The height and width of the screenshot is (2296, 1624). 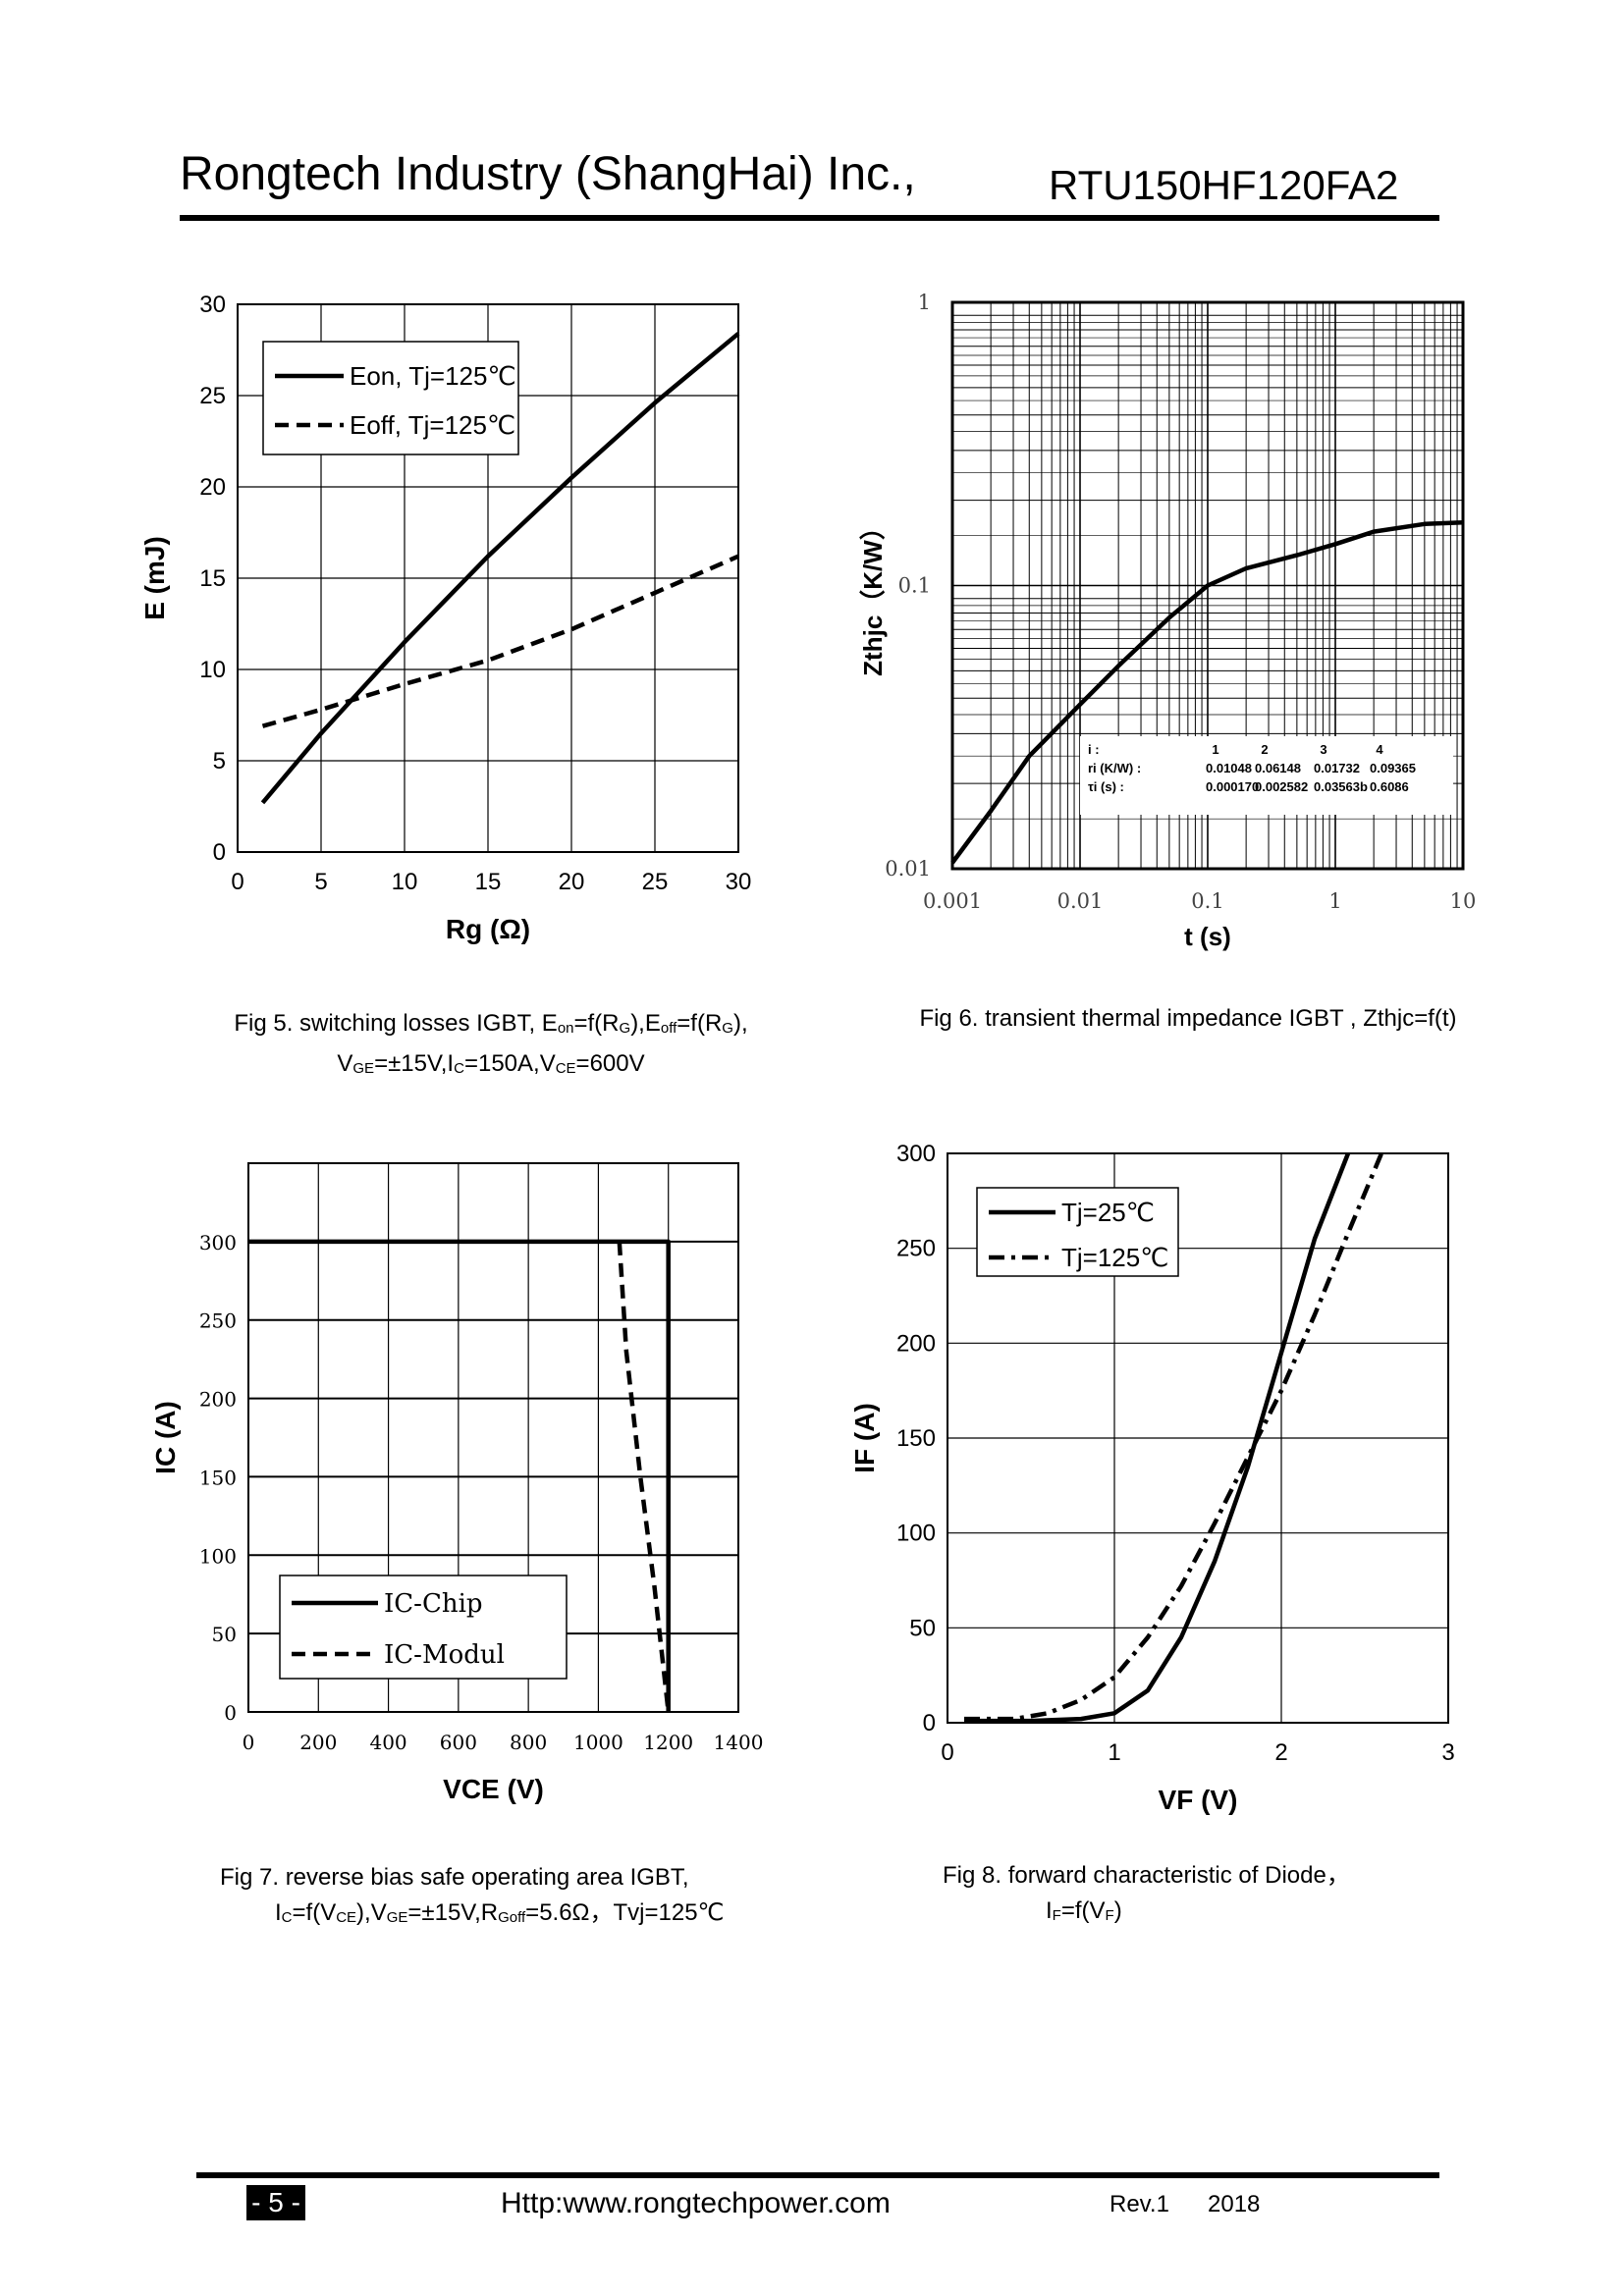 What do you see at coordinates (908, 869) in the screenshot?
I see `fig6-ytick-0: 0.01` at bounding box center [908, 869].